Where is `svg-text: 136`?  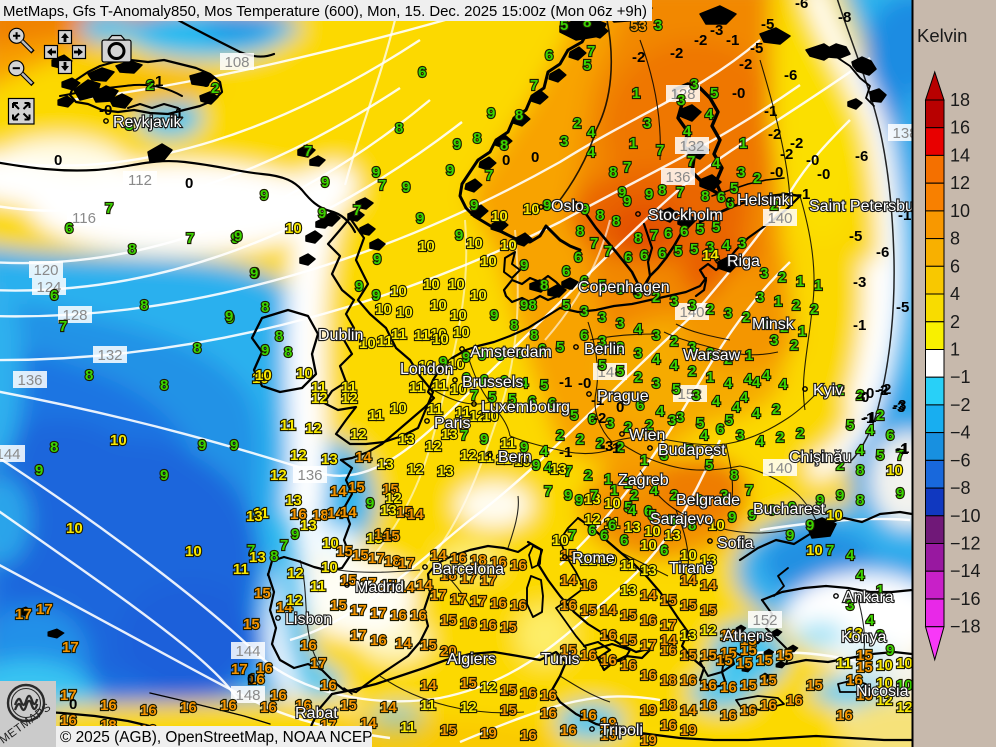 svg-text: 136 is located at coordinates (29, 380).